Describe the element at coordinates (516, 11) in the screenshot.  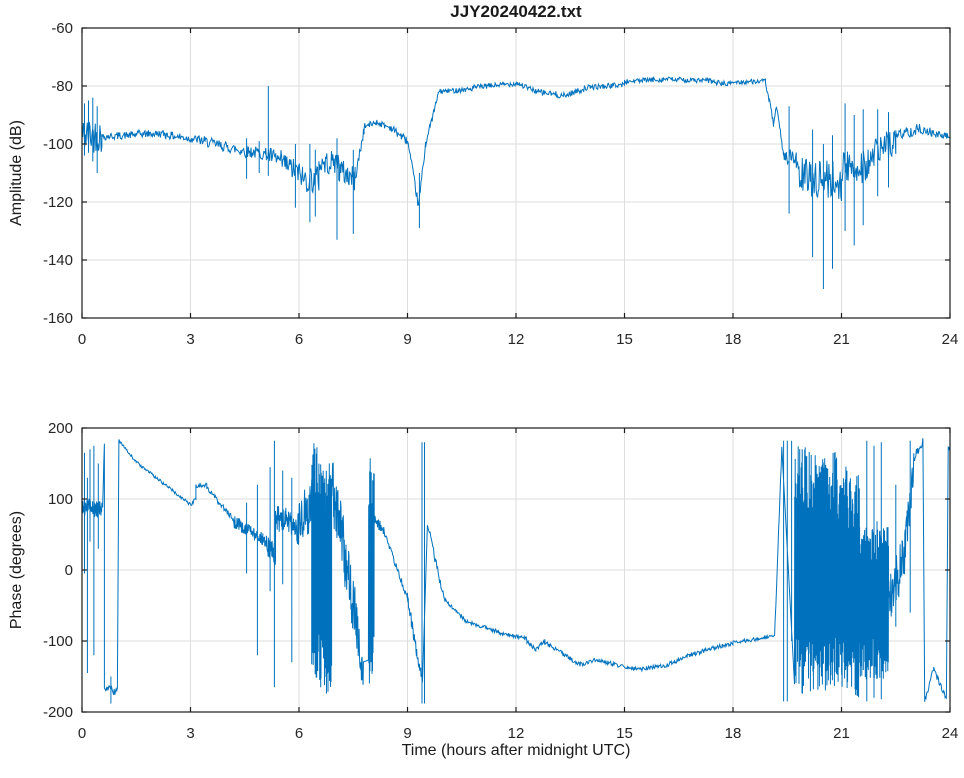
I see `plot-title: JJY20240422.txt` at that location.